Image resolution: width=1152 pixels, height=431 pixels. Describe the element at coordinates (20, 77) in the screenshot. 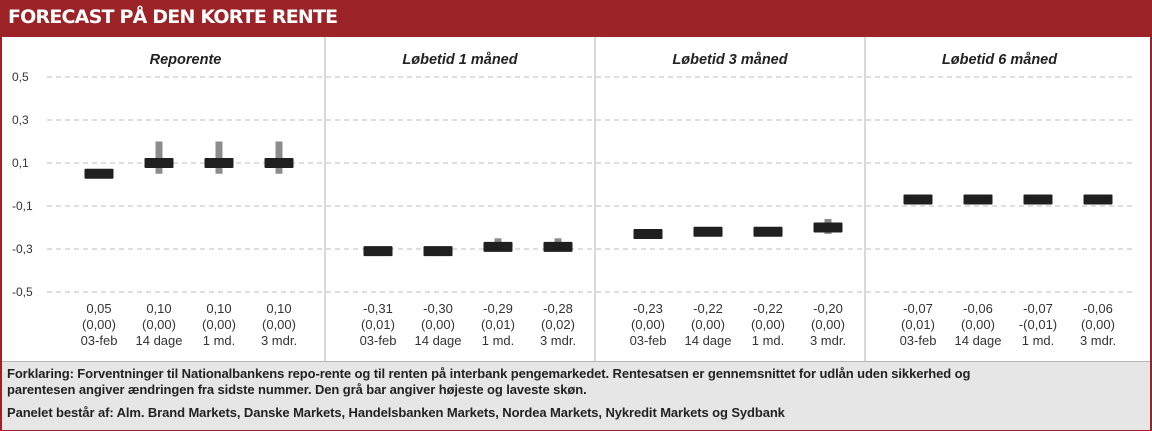

I see `y-tick-label: 0,5` at that location.